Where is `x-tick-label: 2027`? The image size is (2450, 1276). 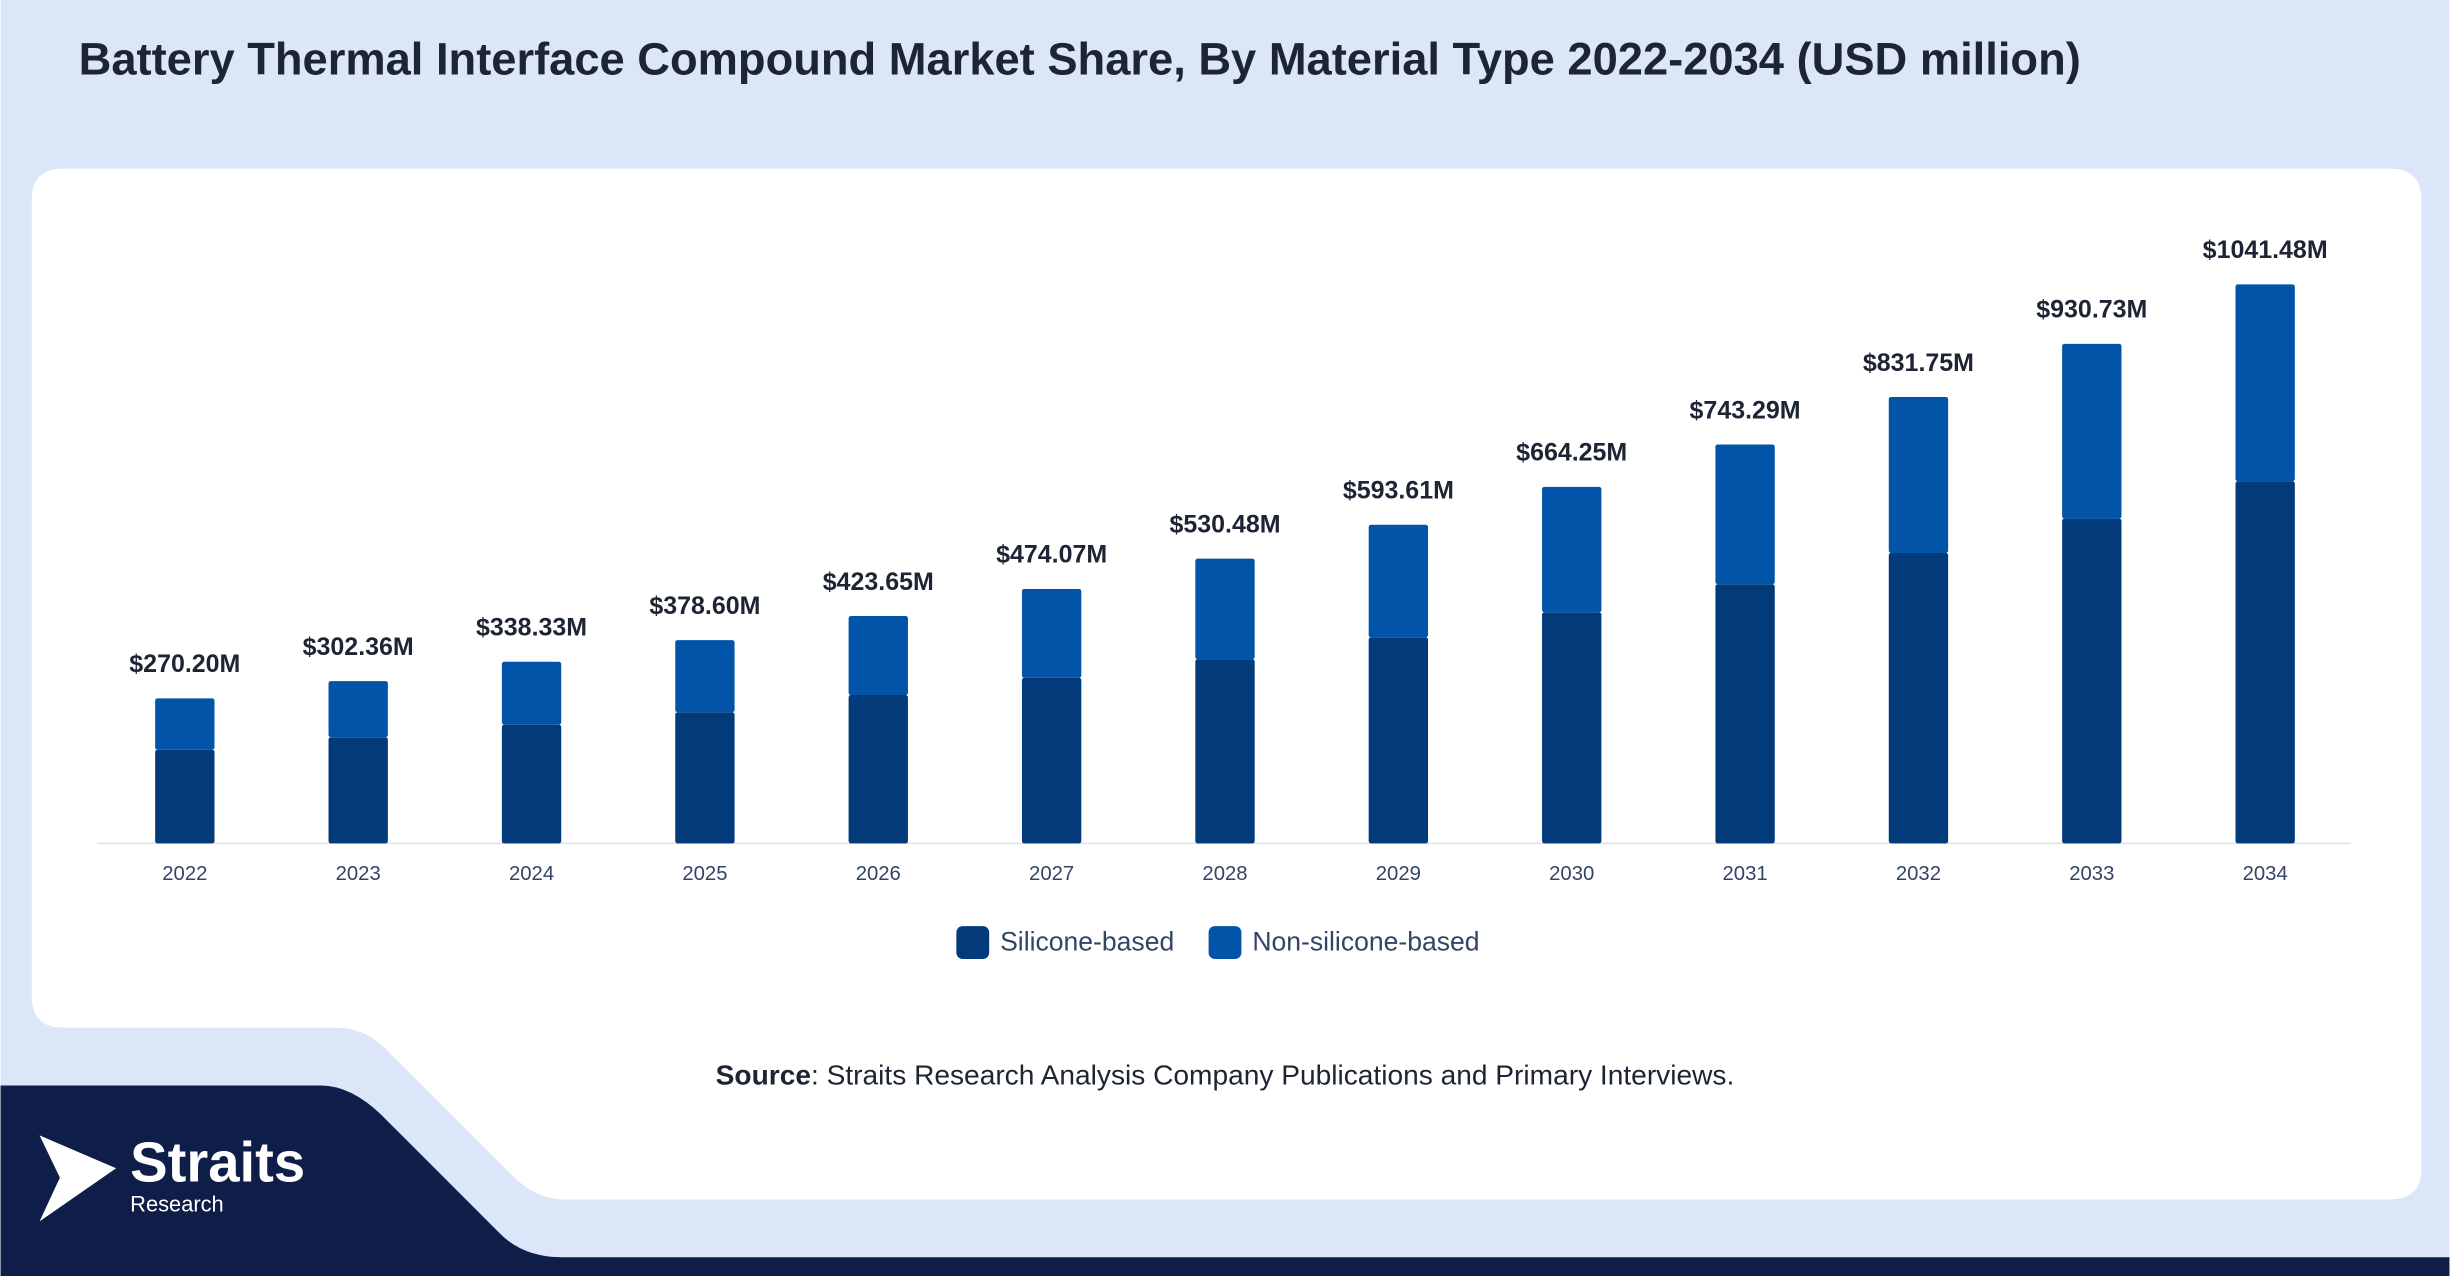 x-tick-label: 2027 is located at coordinates (1051, 874).